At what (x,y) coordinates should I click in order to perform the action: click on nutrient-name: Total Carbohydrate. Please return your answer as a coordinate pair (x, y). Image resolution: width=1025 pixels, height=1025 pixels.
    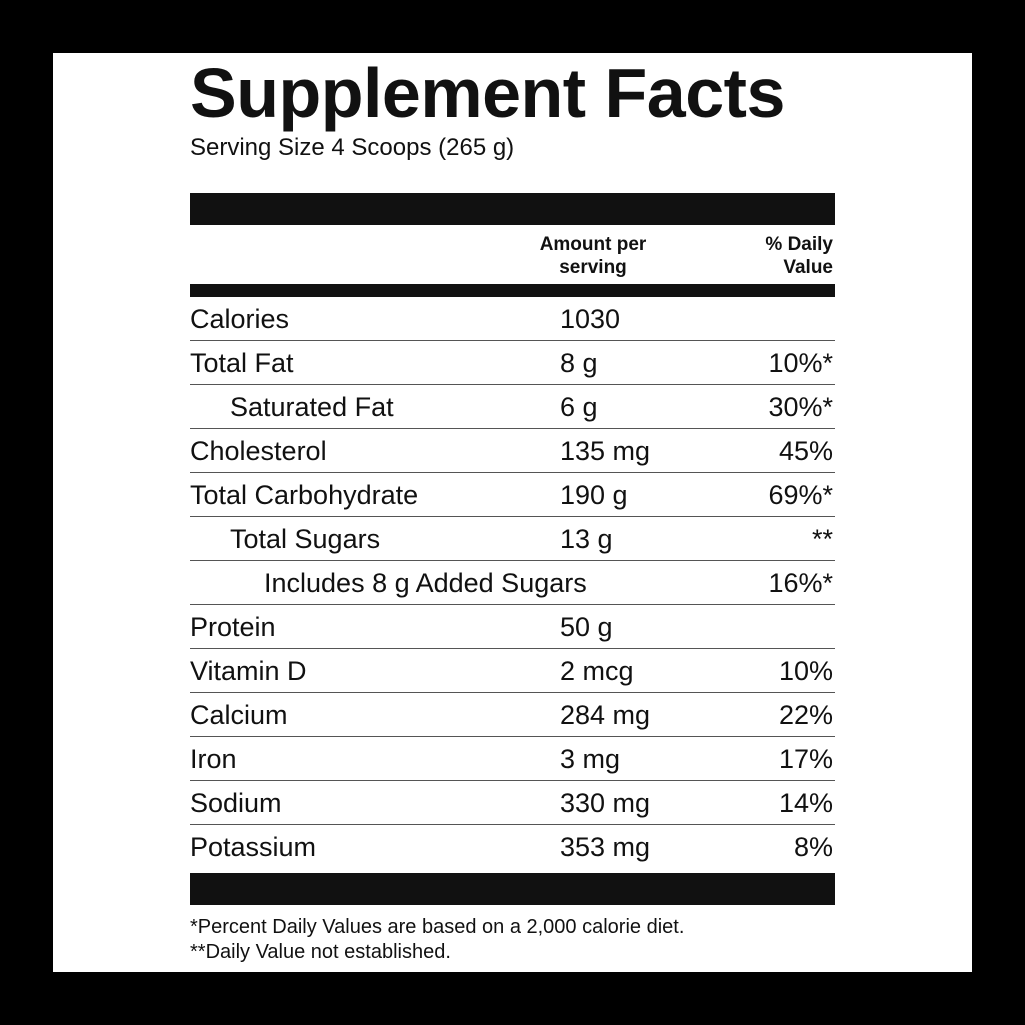
    Looking at the image, I should click on (304, 495).